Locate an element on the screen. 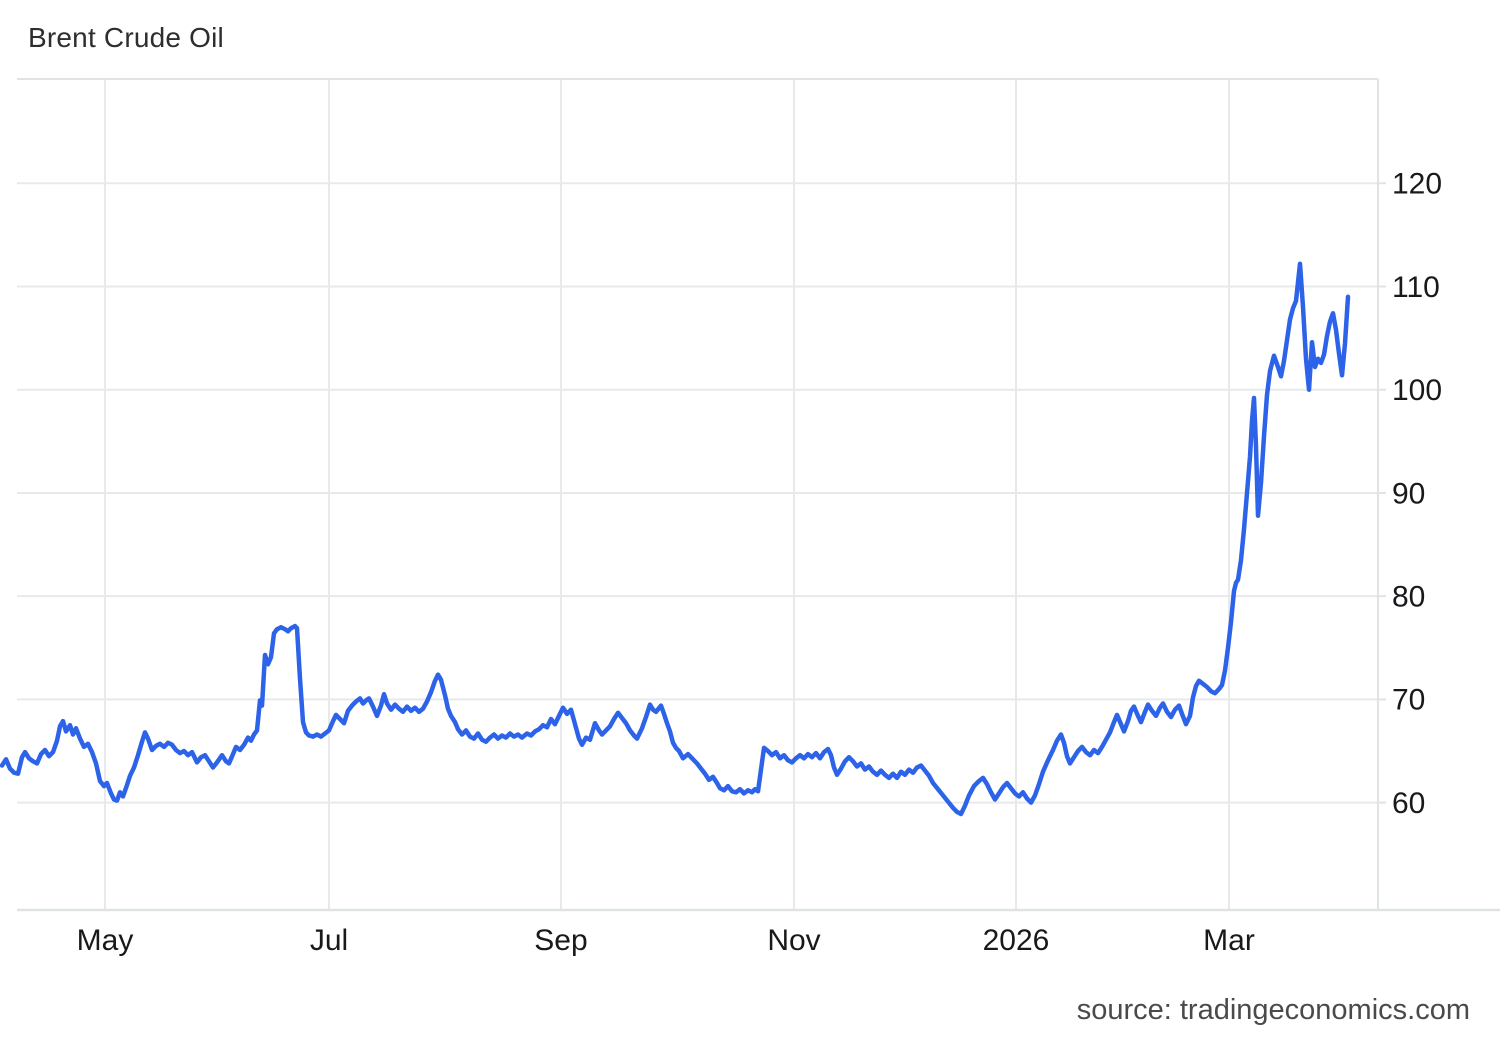 The image size is (1500, 1040). y-axis-tick-label: 90 is located at coordinates (1408, 493).